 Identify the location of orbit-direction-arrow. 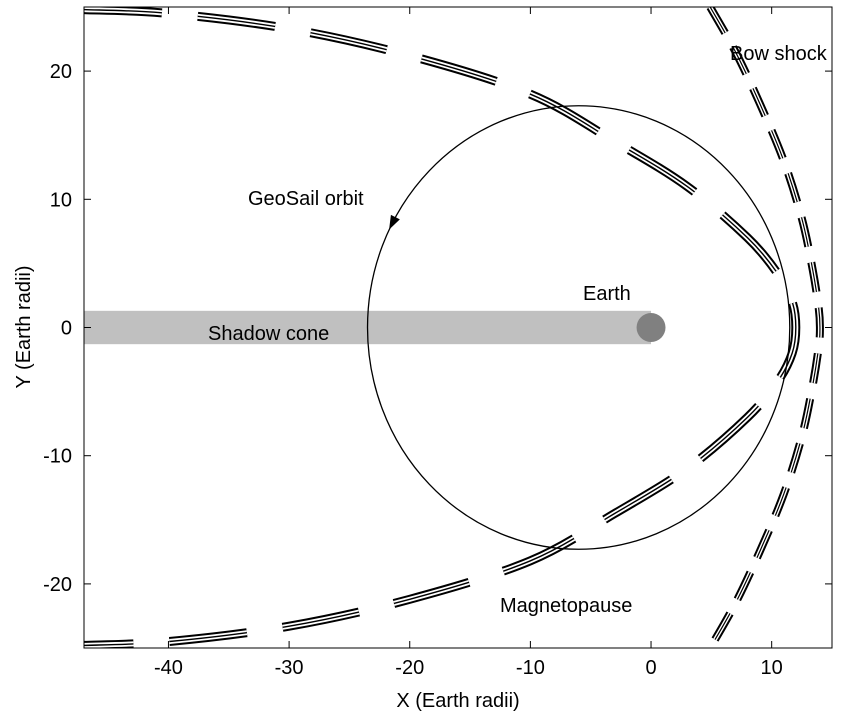
(394, 222).